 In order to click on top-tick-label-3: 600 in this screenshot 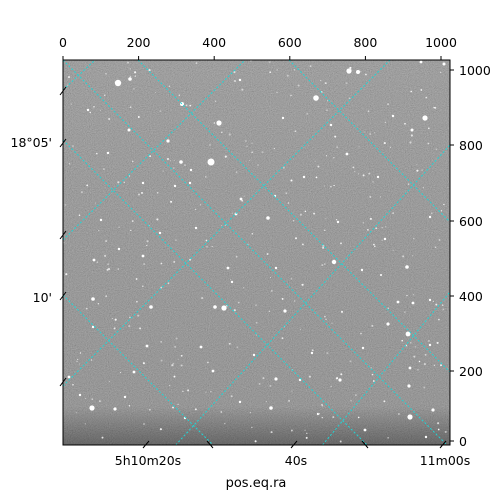, I will do `click(290, 42)`.